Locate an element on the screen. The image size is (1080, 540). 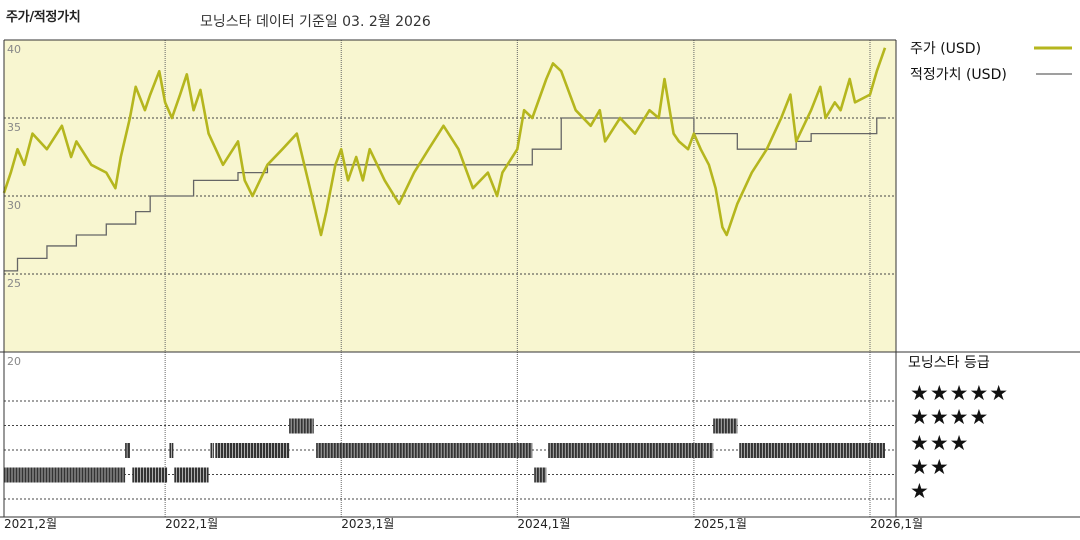
y-tick-label: 30 is located at coordinates (14, 205).